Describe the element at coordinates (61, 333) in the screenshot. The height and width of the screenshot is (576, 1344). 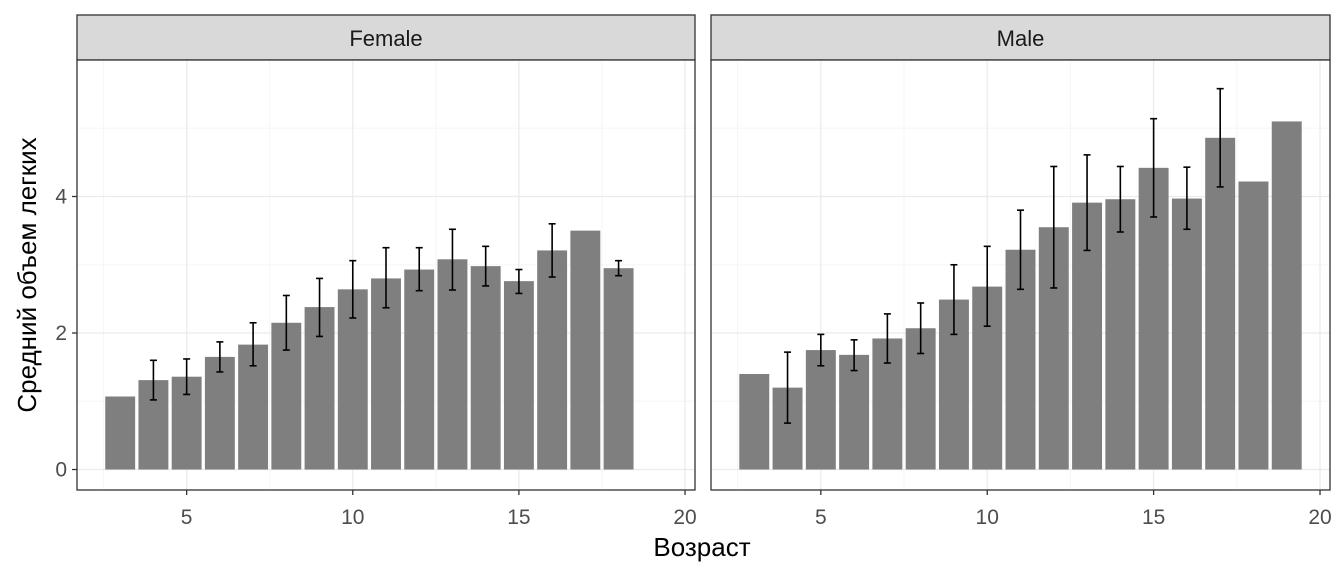
I see `y-tick-label: 2` at that location.